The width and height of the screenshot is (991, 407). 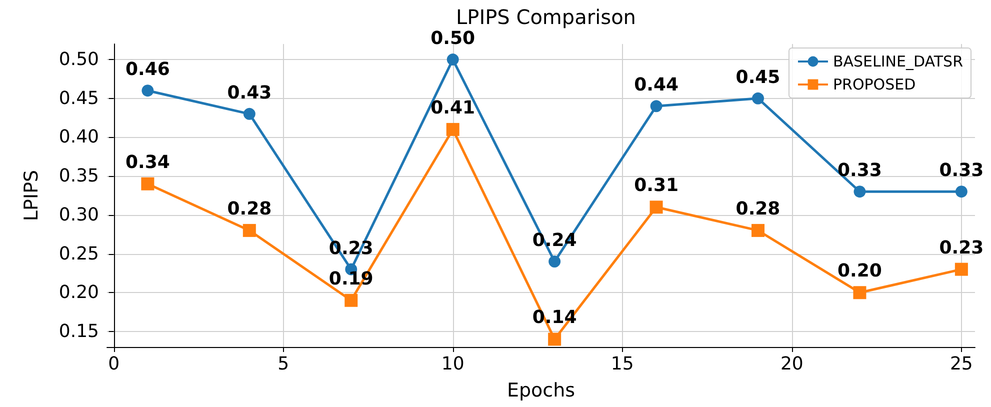 I want to click on y-tick-label: 0.45, so click(x=78, y=98).